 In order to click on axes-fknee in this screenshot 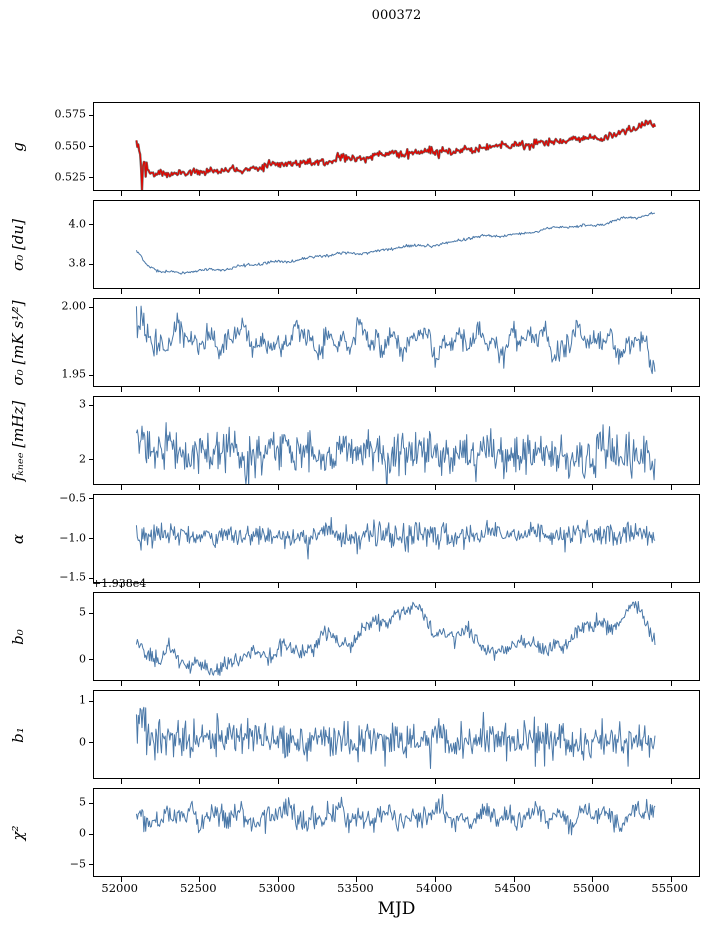, I will do `click(394, 443)`.